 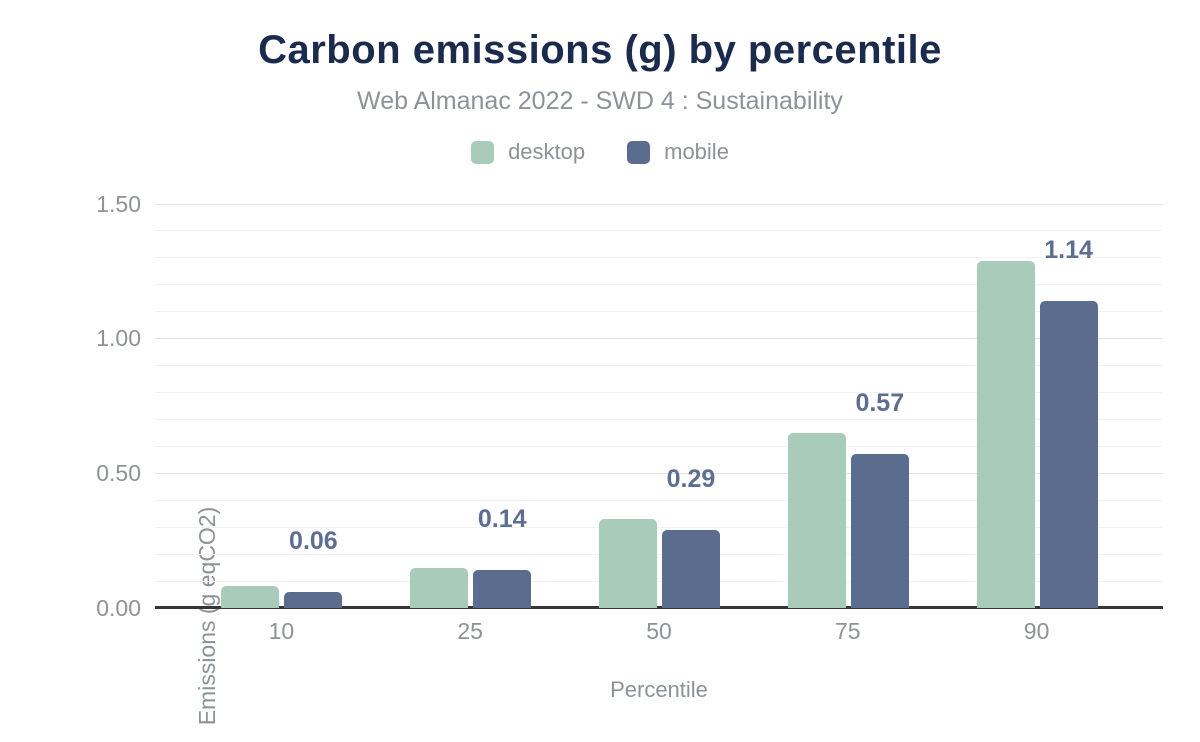 What do you see at coordinates (659, 446) in the screenshot?
I see `gridline-minor-0.60` at bounding box center [659, 446].